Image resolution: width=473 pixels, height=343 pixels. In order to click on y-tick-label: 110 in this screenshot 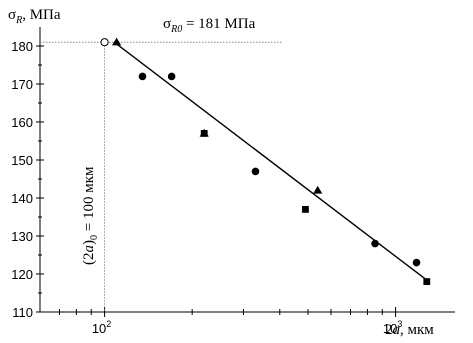, I will do `click(22, 312)`.